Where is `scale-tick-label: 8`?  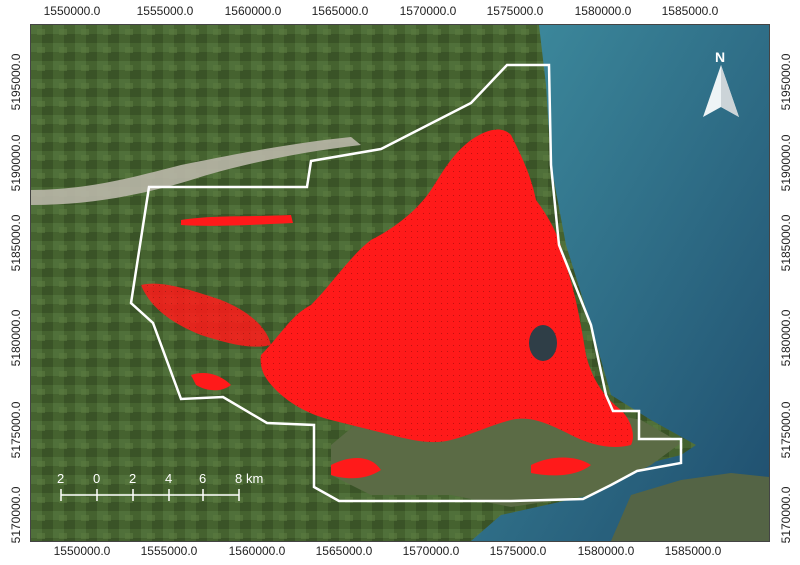
scale-tick-label: 8 is located at coordinates (239, 478).